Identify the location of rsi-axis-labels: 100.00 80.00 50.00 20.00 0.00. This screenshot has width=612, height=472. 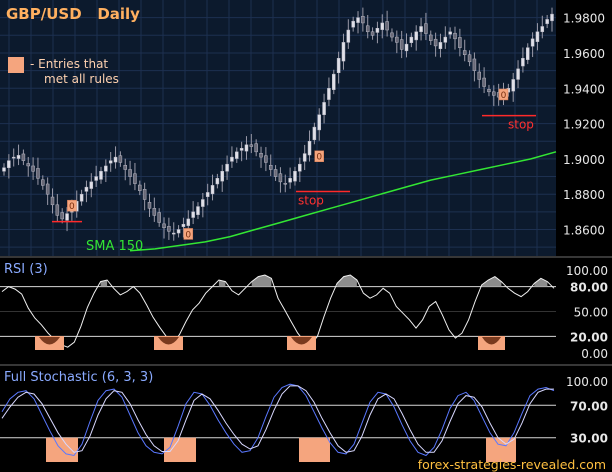
(587, 312).